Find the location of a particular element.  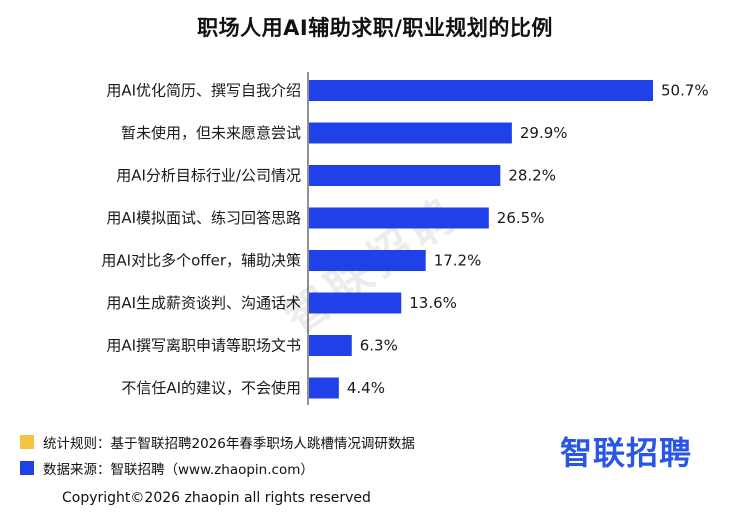

value-label: 29.9% is located at coordinates (544, 133).